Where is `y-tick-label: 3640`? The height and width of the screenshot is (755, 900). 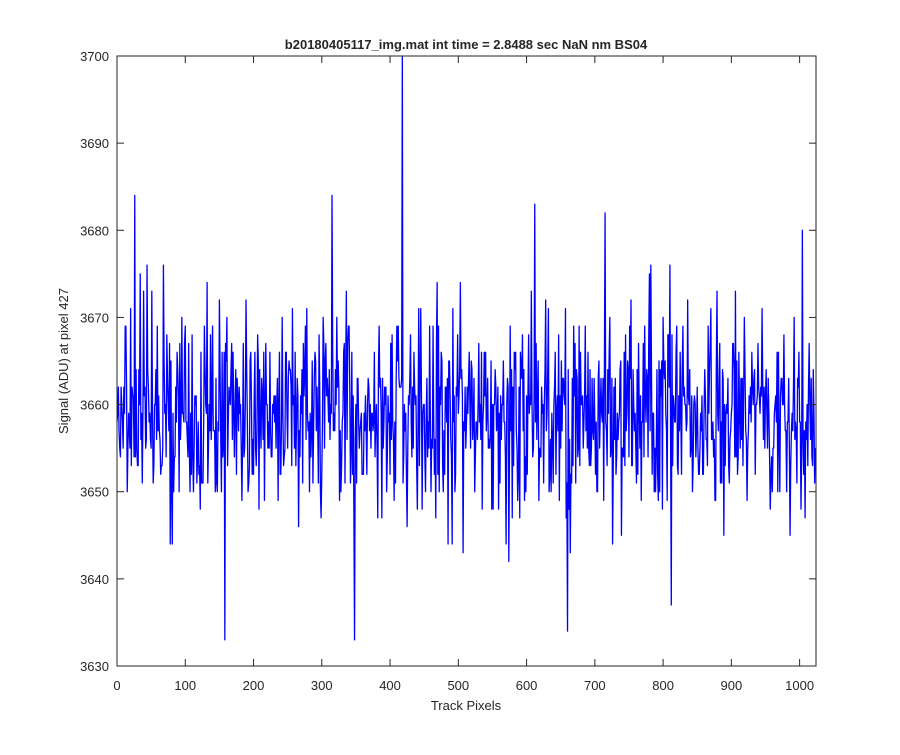 y-tick-label: 3640 is located at coordinates (94, 579).